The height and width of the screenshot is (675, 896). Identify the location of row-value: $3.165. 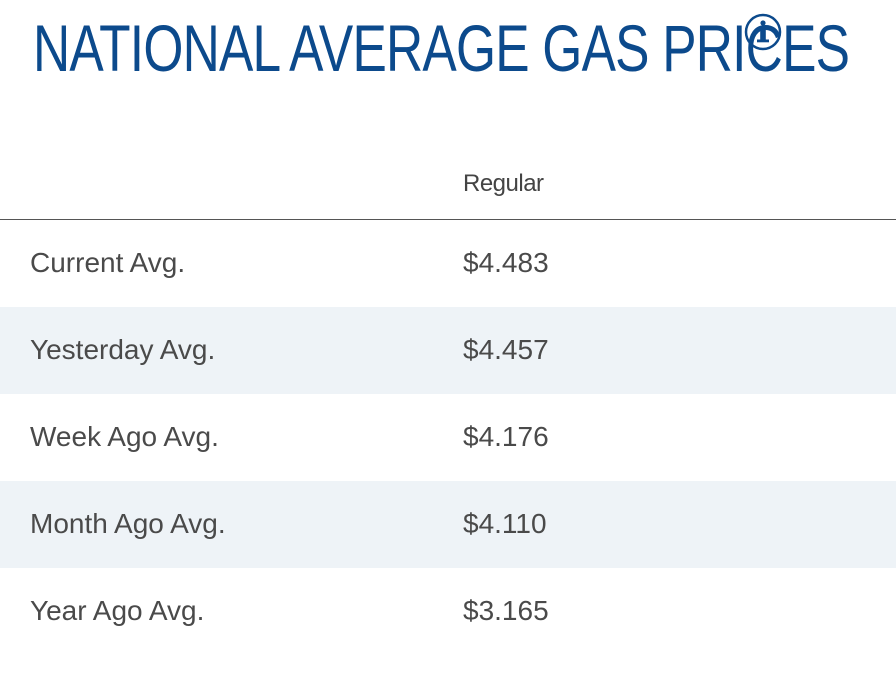
(506, 610).